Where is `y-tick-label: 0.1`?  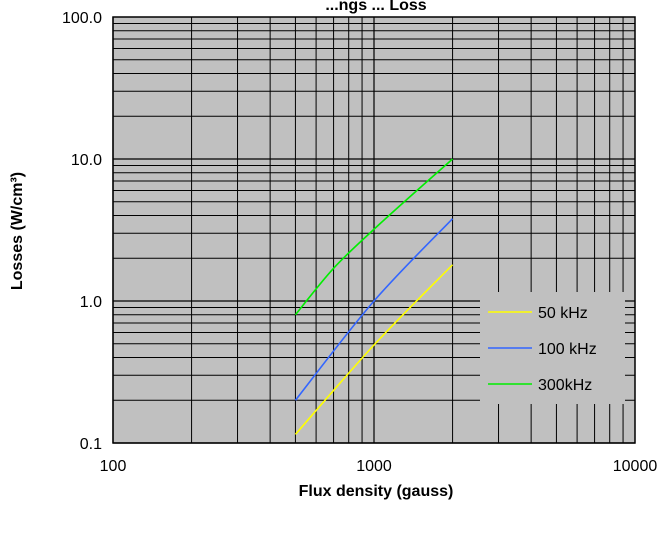
y-tick-label: 0.1 is located at coordinates (91, 444).